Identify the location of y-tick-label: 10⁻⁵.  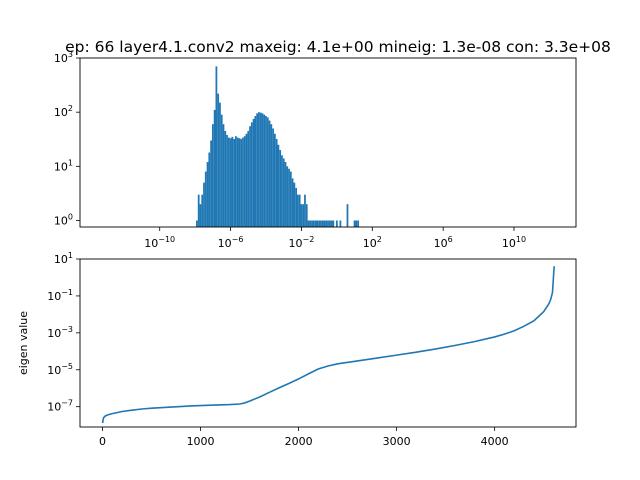
(60, 369).